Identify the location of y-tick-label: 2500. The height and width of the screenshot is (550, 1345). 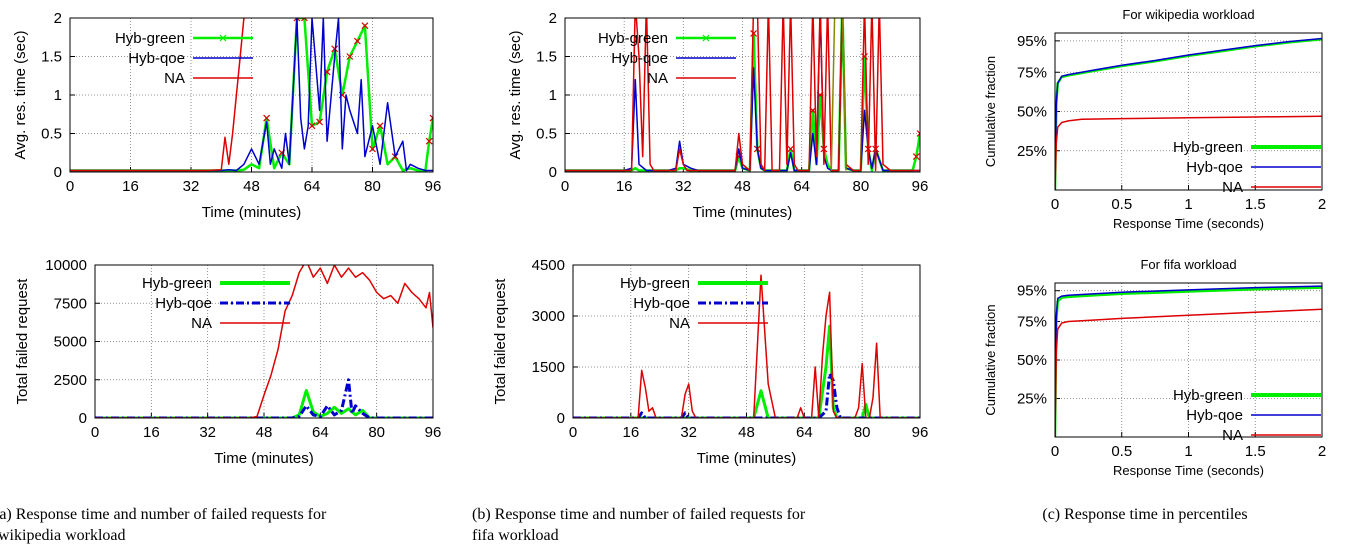
(70, 380).